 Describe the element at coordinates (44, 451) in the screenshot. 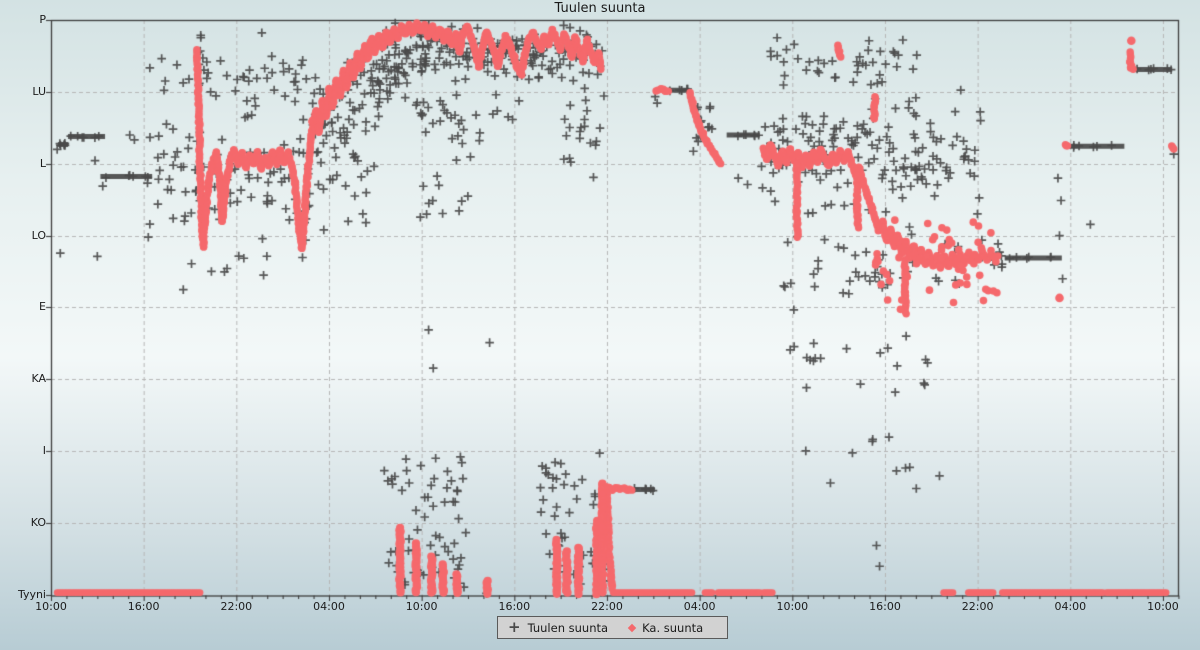

I see `y-tick-label: I` at that location.